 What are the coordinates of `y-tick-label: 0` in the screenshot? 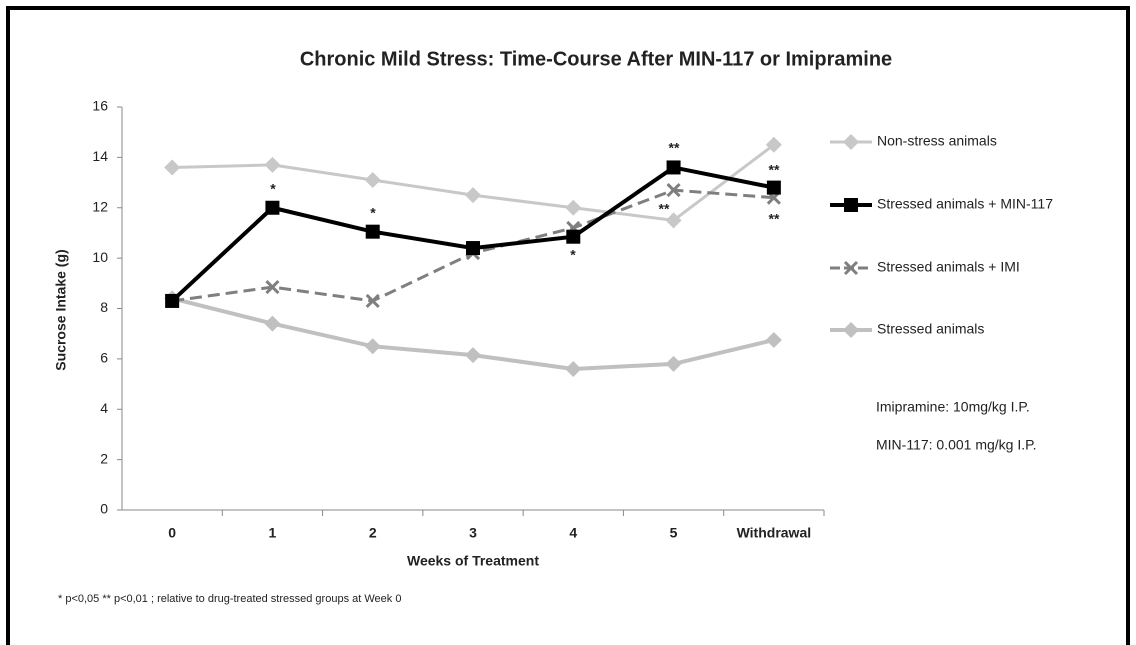 It's located at (104, 509).